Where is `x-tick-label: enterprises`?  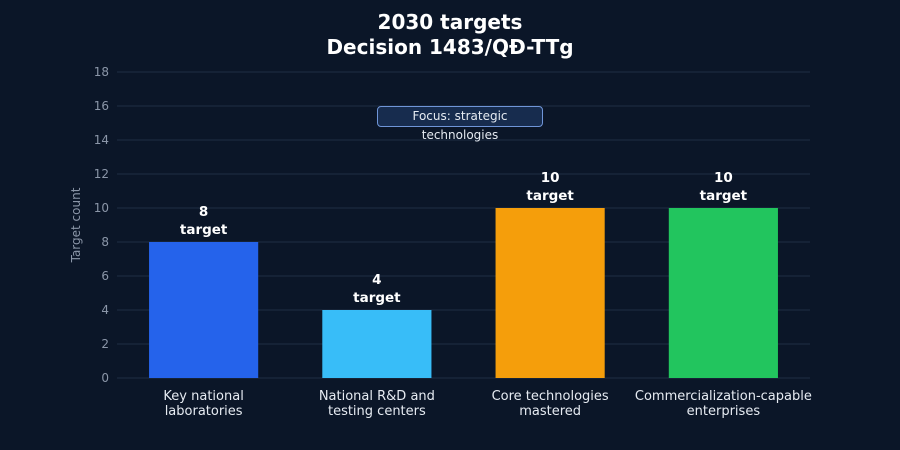
x-tick-label: enterprises is located at coordinates (724, 411).